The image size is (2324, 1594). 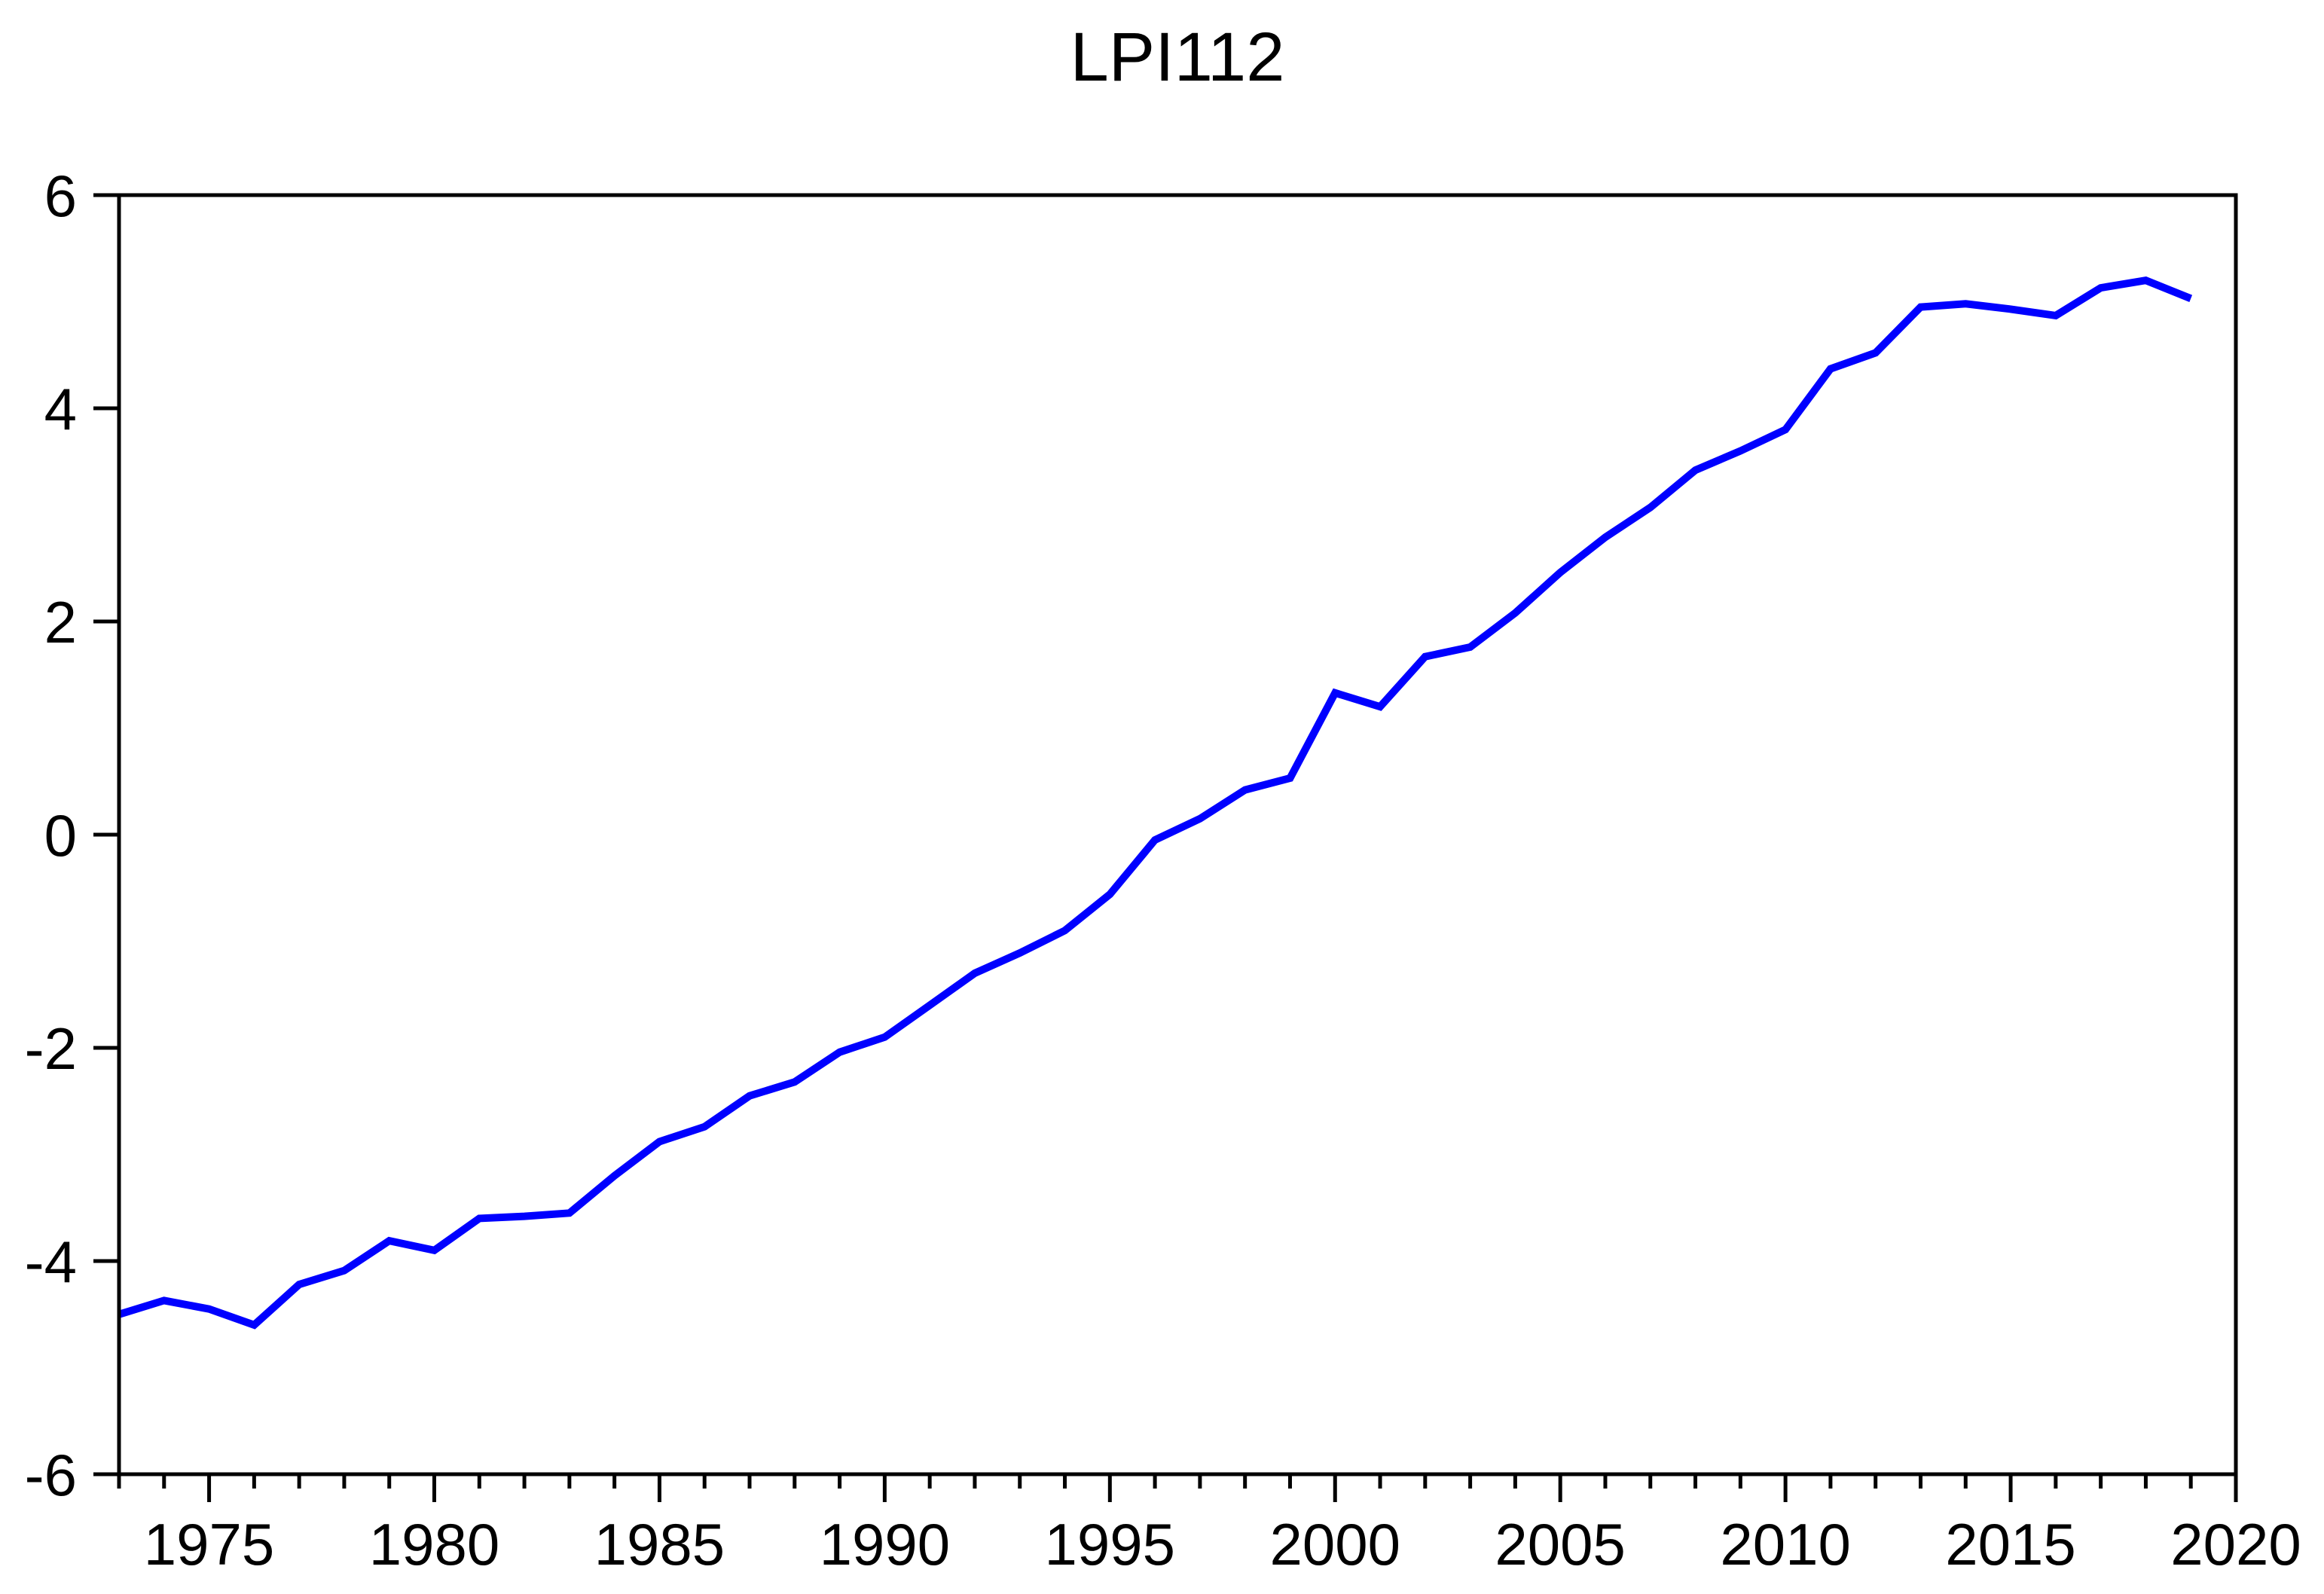 What do you see at coordinates (210, 1544) in the screenshot?
I see `x-axis-tick-label: 1975` at bounding box center [210, 1544].